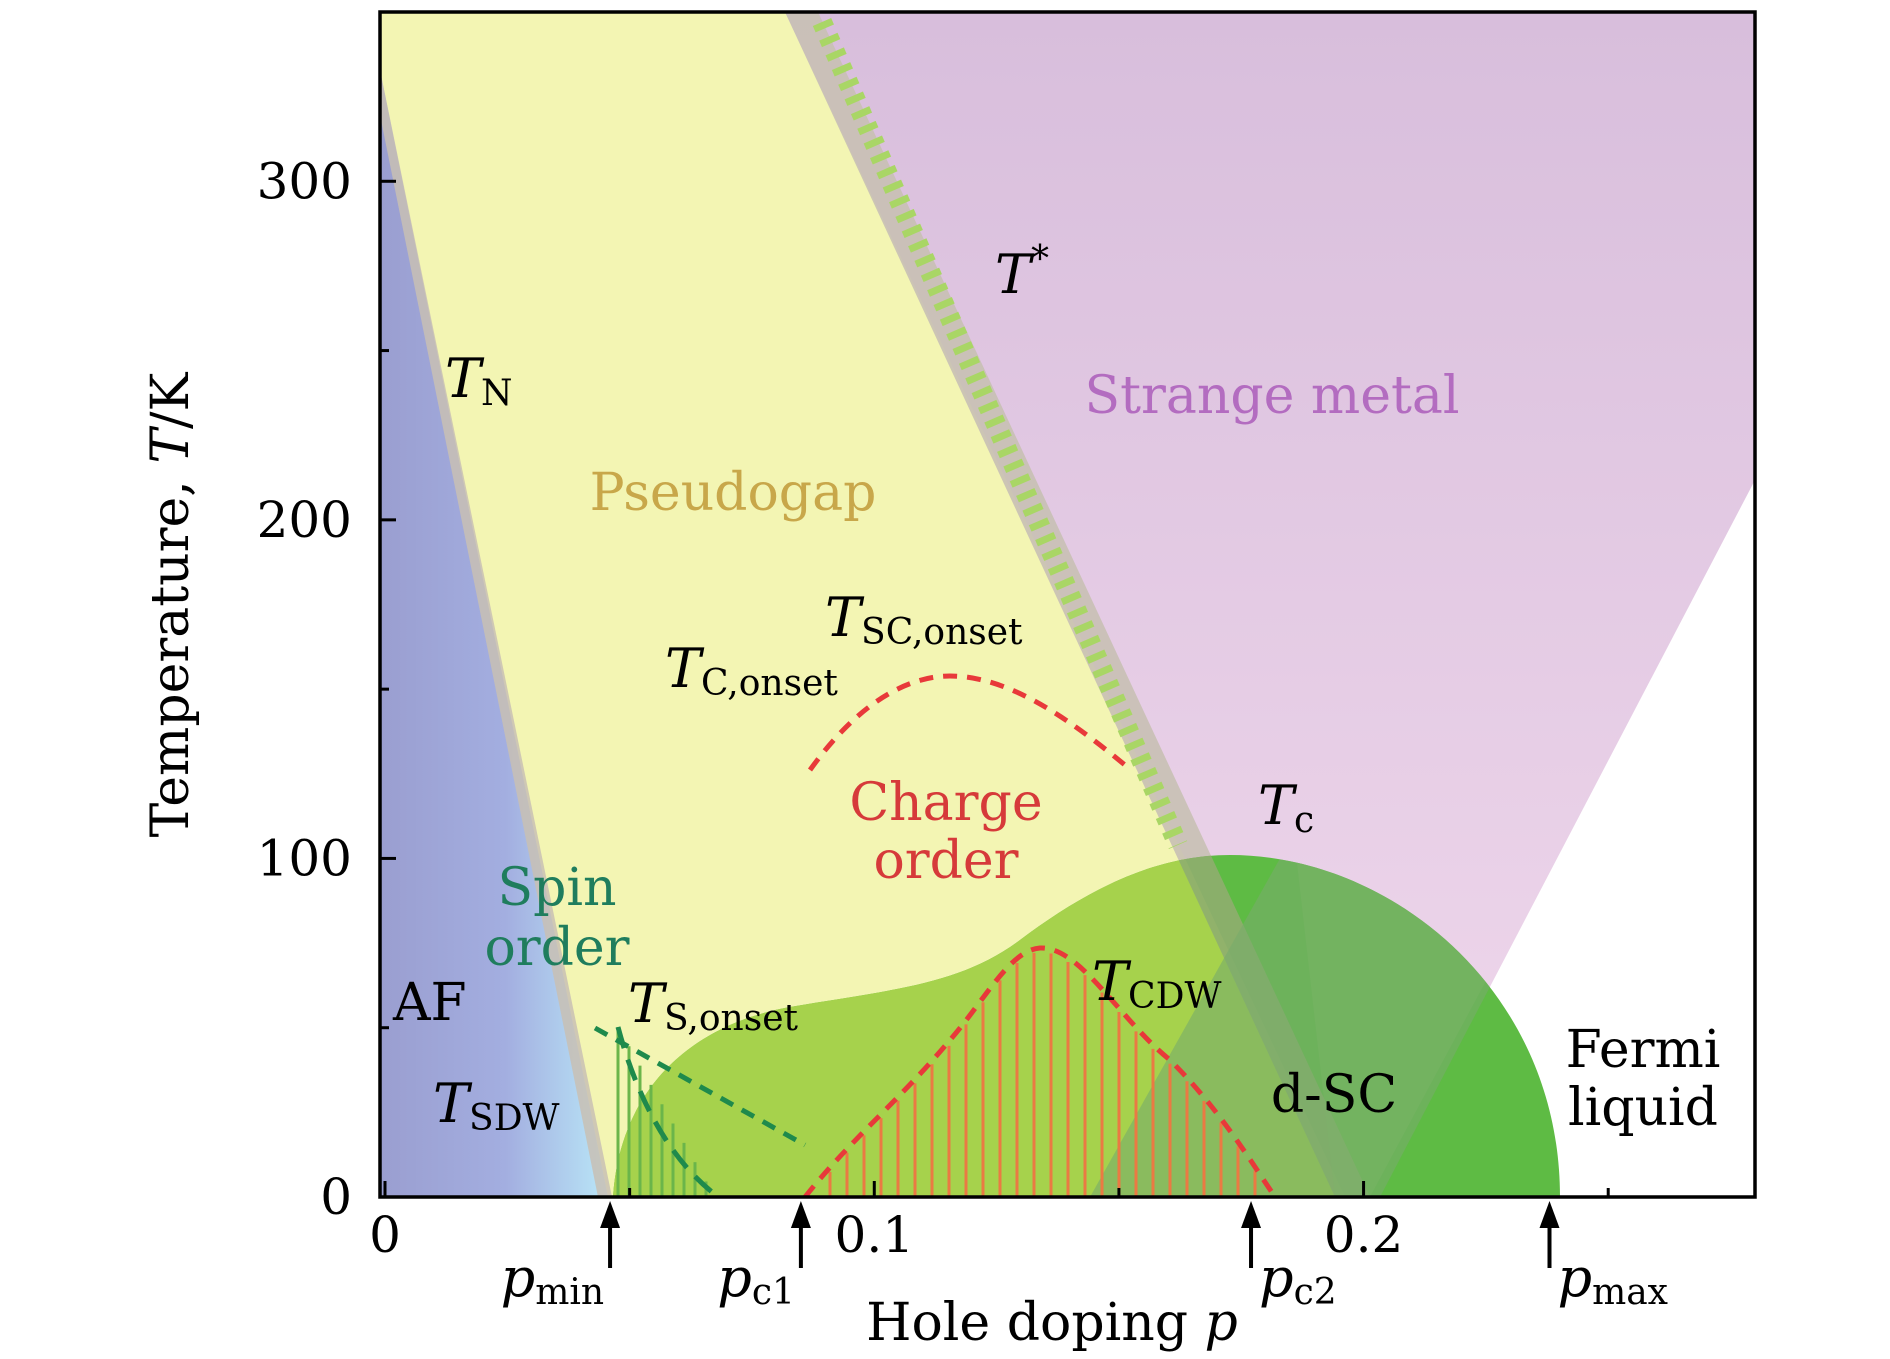 This screenshot has height=1359, width=1890. I want to click on t-s-onset-line, so click(700, 1086).